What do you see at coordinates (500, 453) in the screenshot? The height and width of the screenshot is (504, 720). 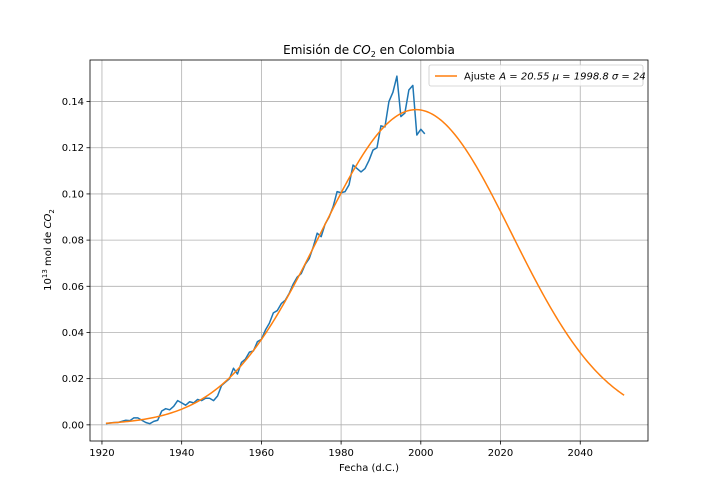 I see `x-tick-label: 2020` at bounding box center [500, 453].